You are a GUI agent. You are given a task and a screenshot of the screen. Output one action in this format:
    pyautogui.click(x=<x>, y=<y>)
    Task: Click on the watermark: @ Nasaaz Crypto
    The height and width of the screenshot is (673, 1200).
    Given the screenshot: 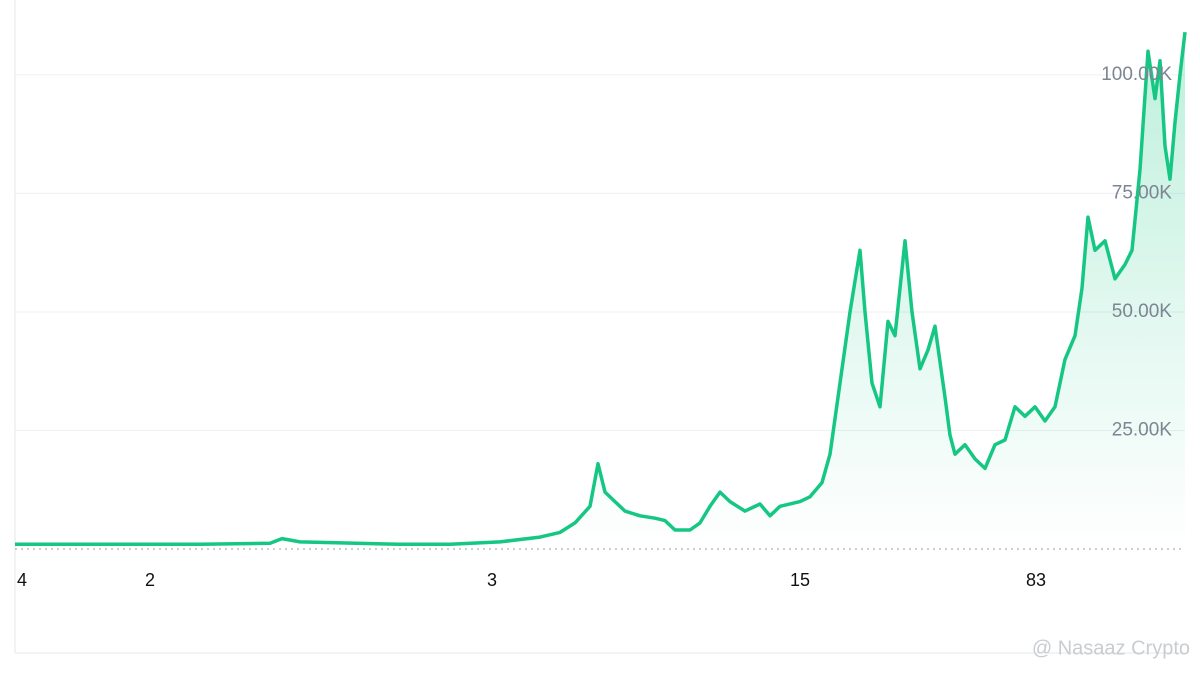 What is the action you would take?
    pyautogui.click(x=1111, y=648)
    